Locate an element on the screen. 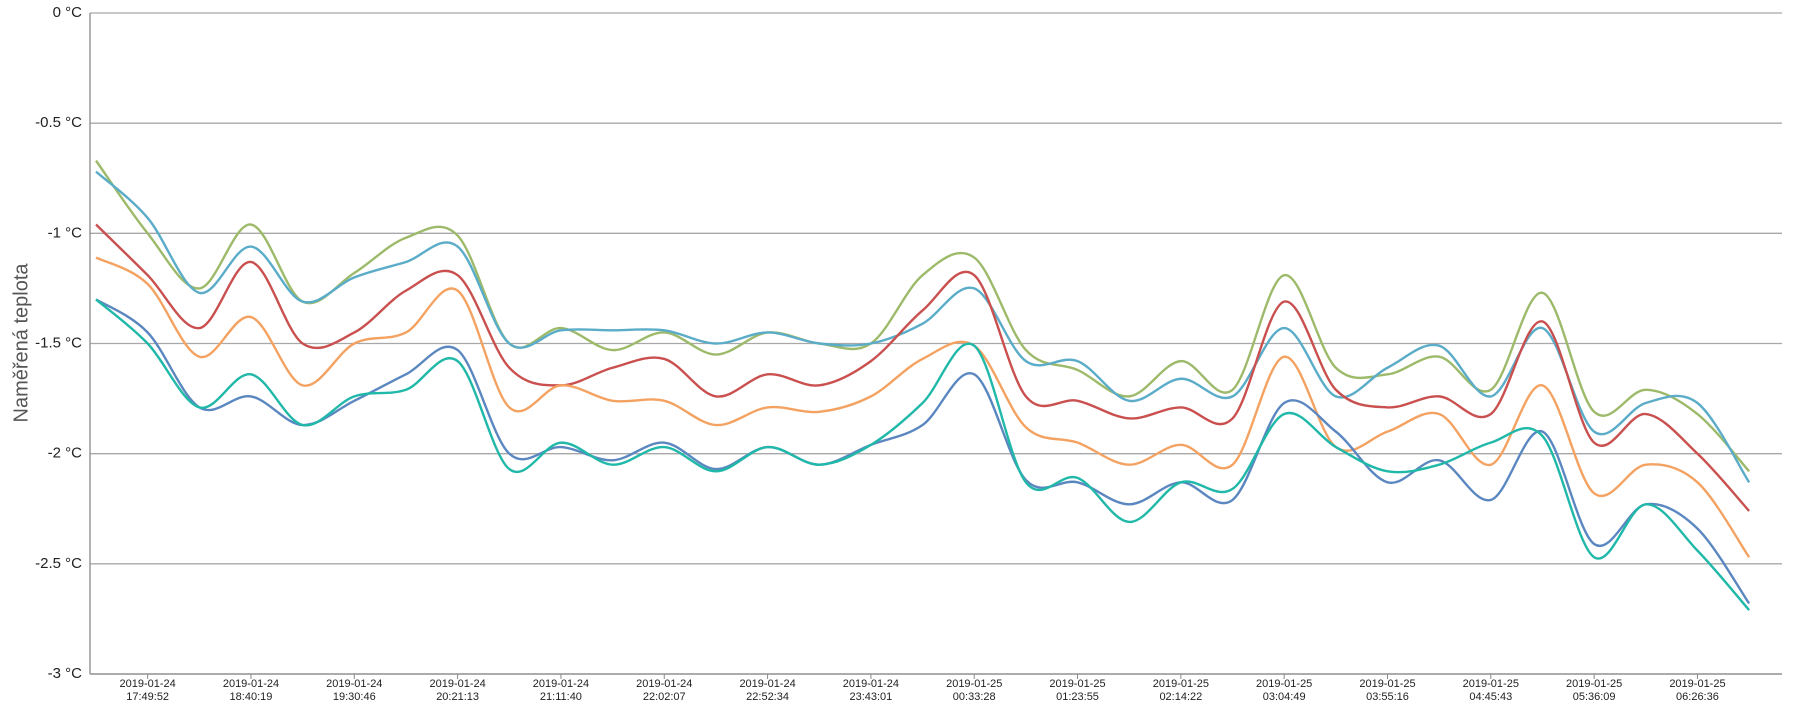 The width and height of the screenshot is (1800, 714). x-tick-label: 2019-01-24 23:43:01 is located at coordinates (871, 690).